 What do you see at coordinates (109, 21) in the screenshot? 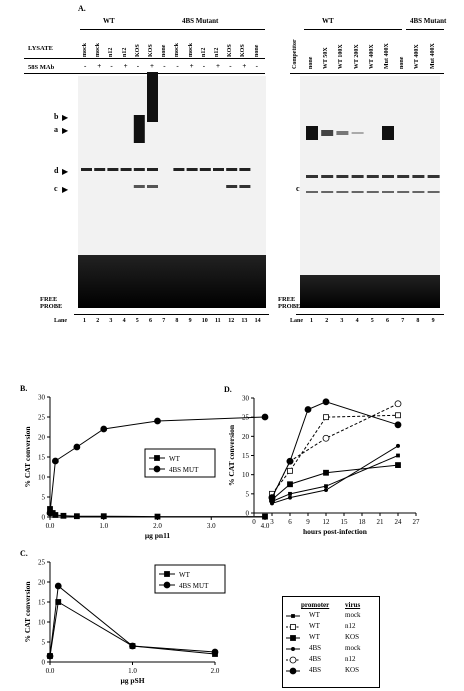
I see `gel1-group-wt: WT` at bounding box center [109, 21].